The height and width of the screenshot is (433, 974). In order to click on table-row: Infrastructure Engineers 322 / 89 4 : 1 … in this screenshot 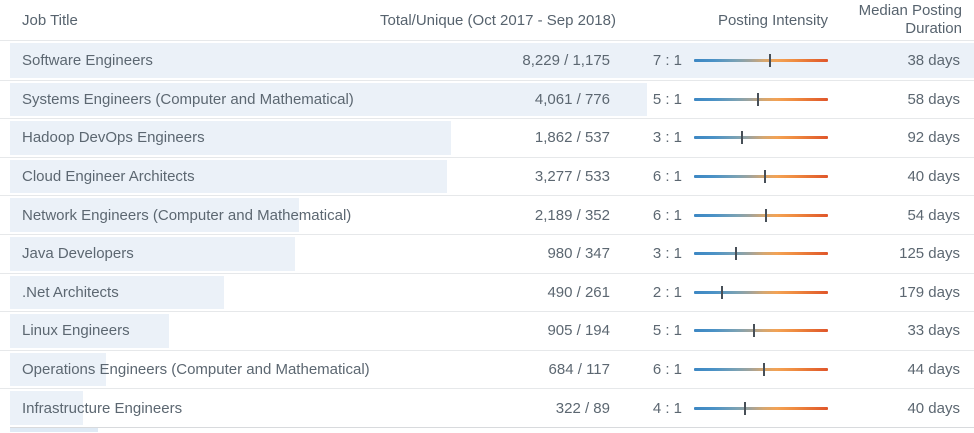, I will do `click(487, 407)`.